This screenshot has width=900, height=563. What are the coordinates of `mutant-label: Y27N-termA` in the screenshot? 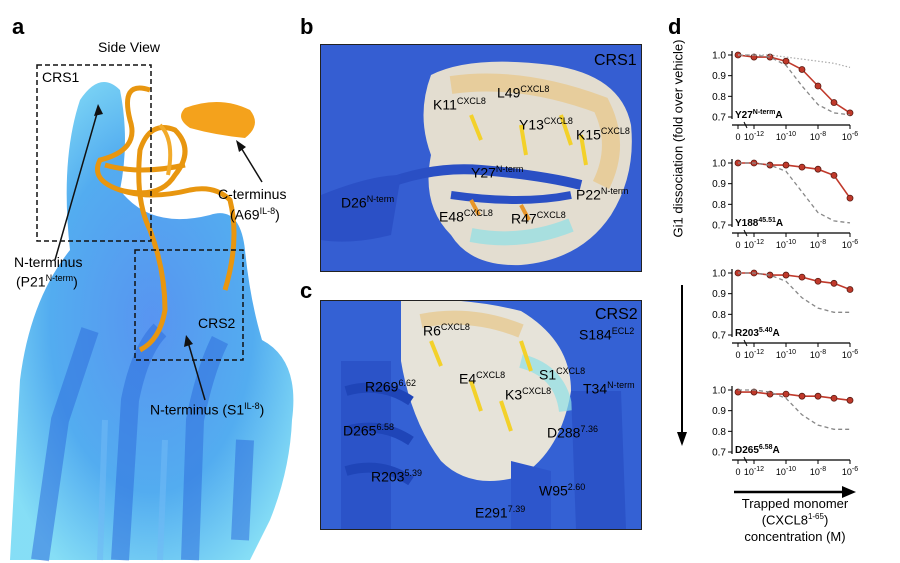 It's located at (759, 115).